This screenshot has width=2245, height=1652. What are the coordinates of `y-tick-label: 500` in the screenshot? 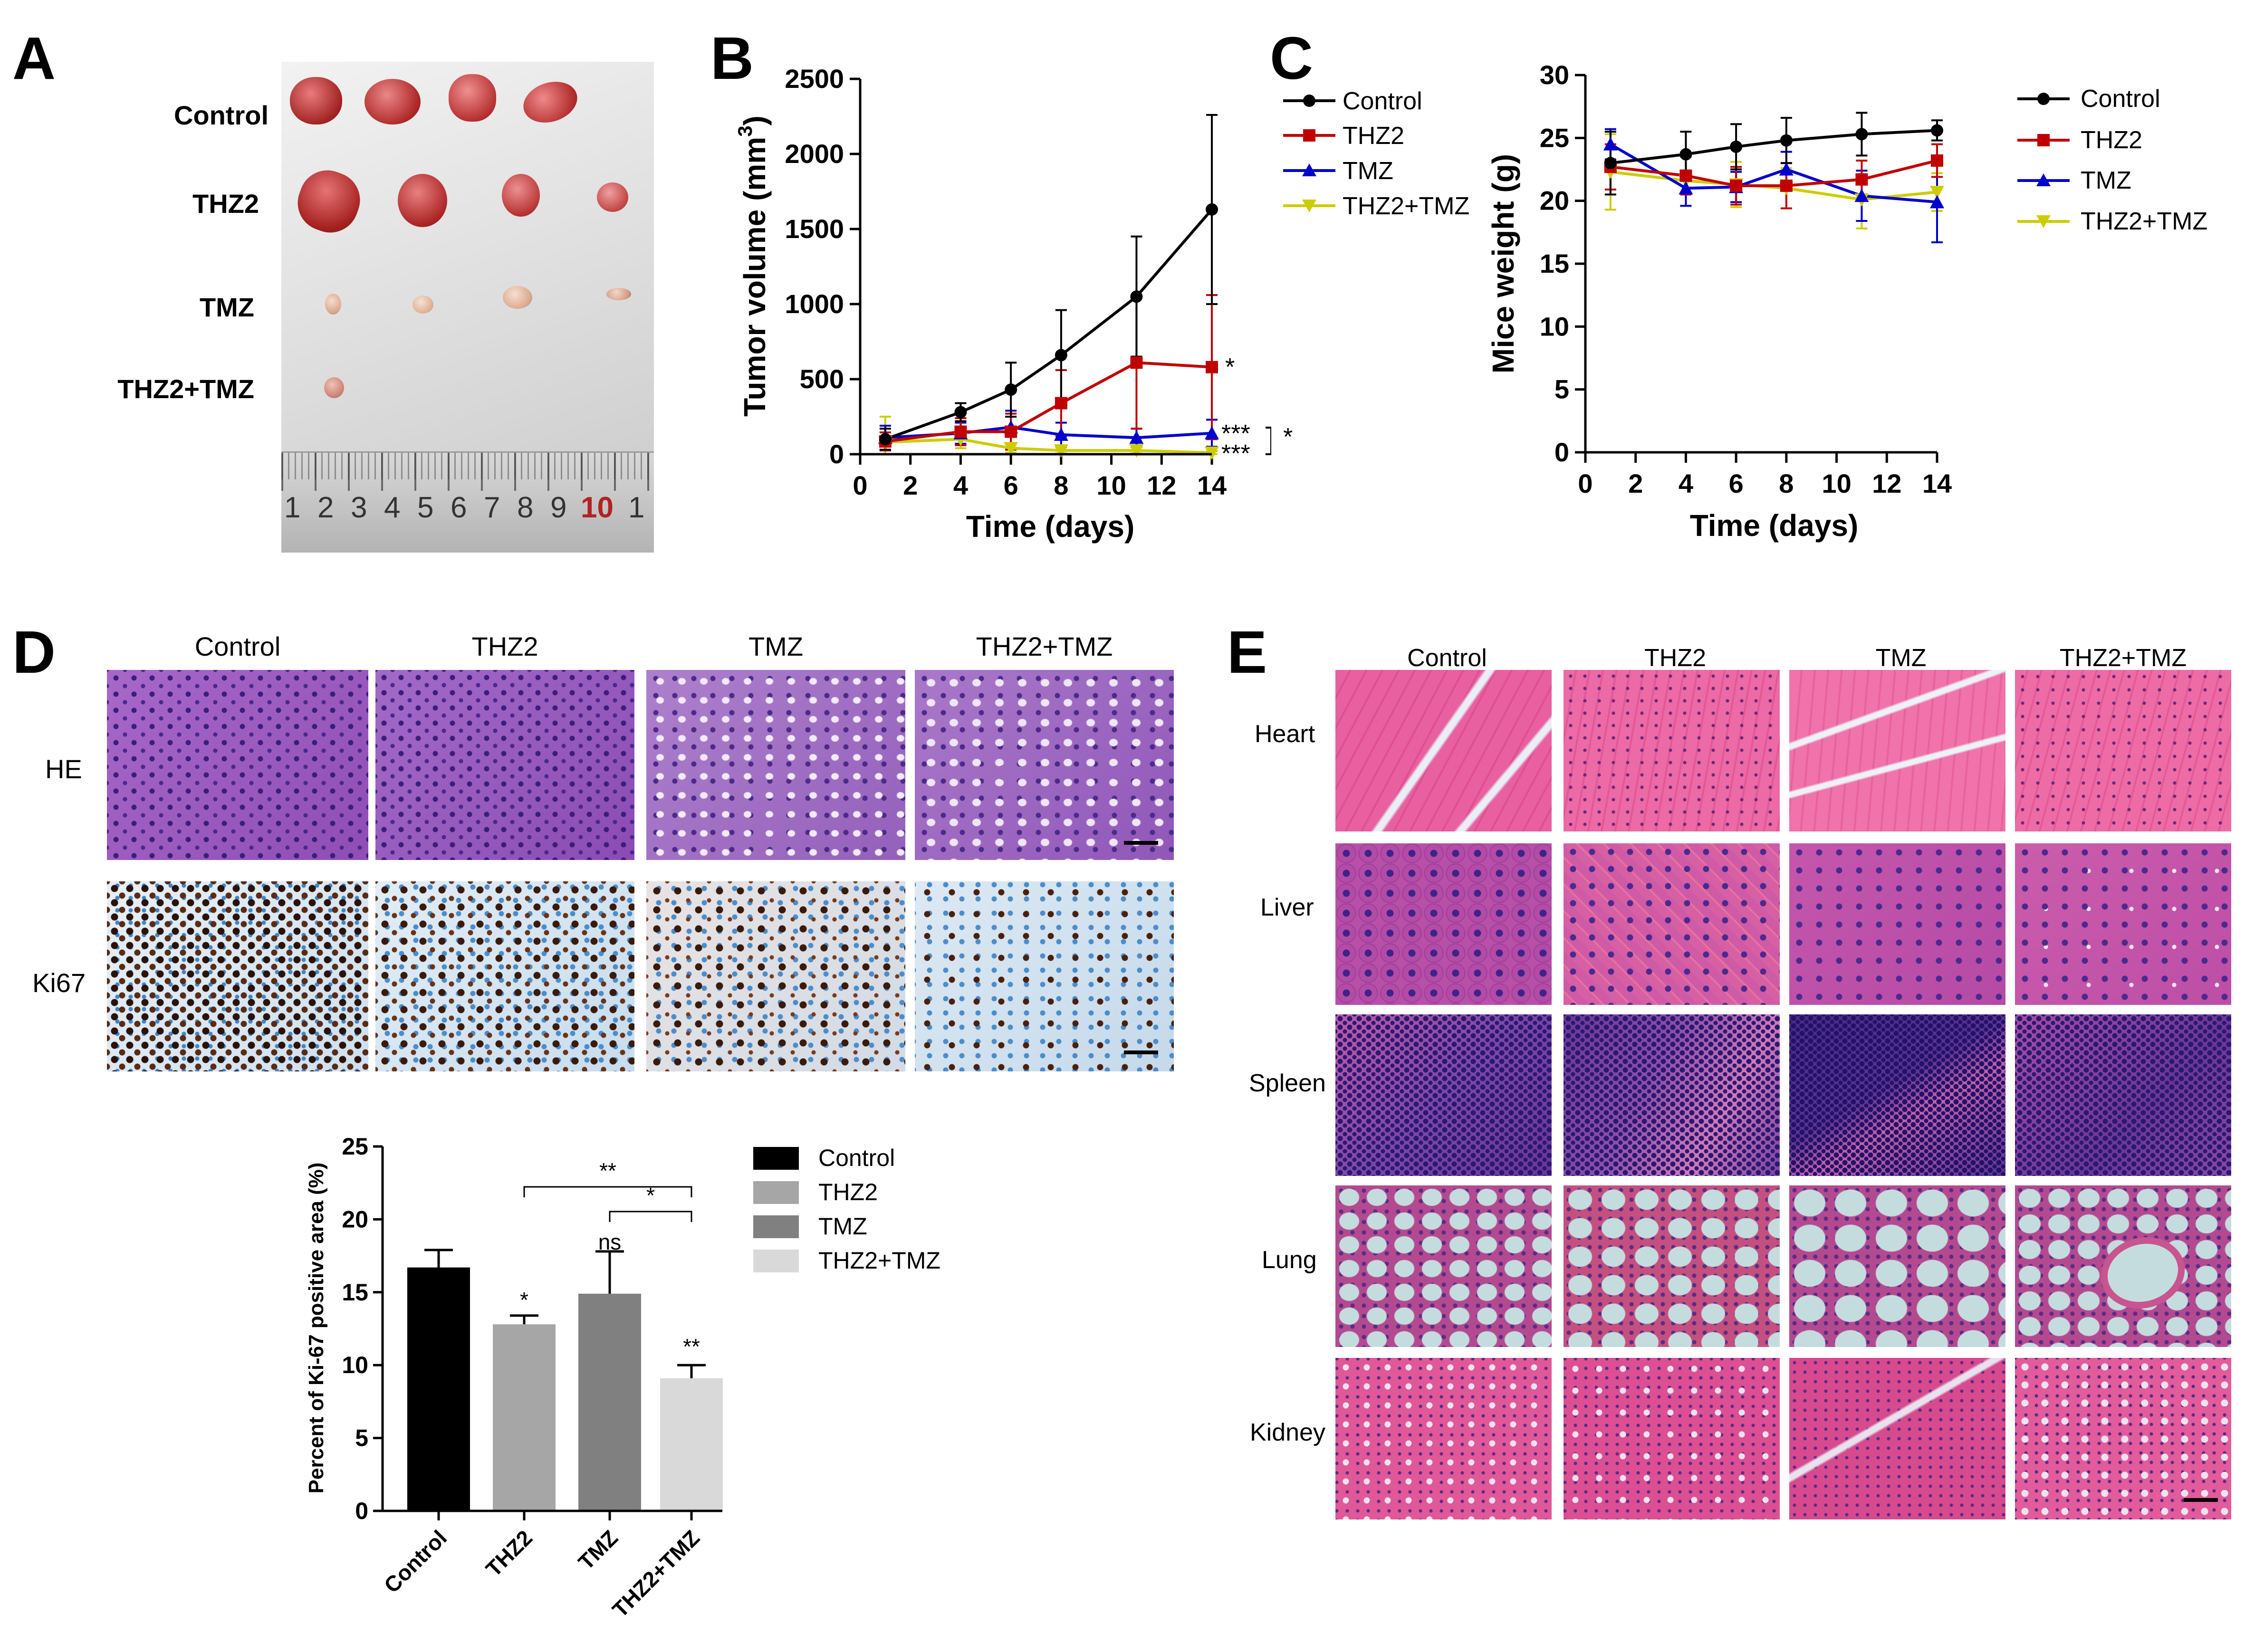 It's located at (822, 379).